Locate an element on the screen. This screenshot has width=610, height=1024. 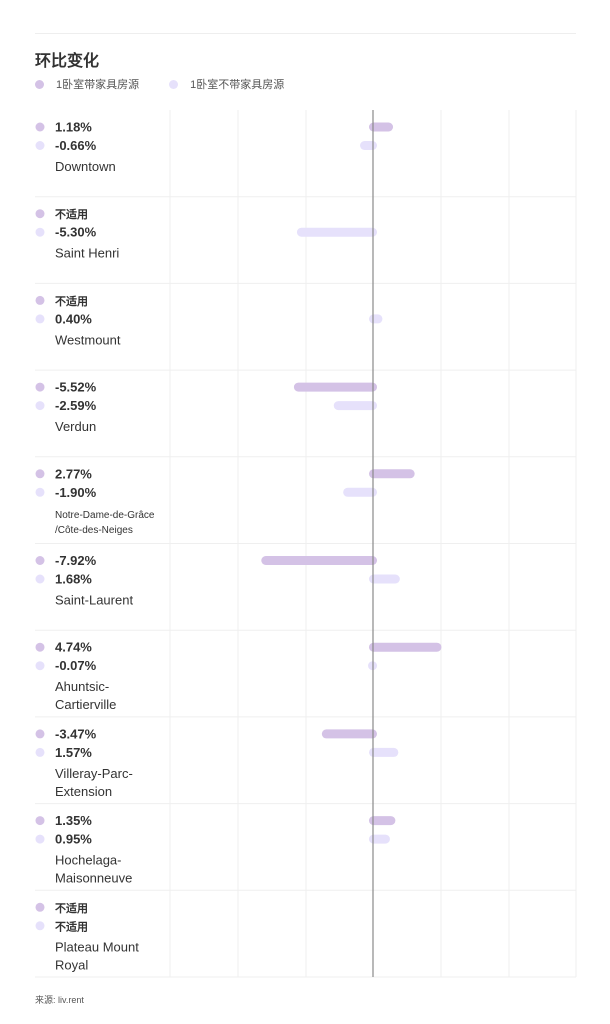
chart-title: 环比变化 is located at coordinates (67, 61).